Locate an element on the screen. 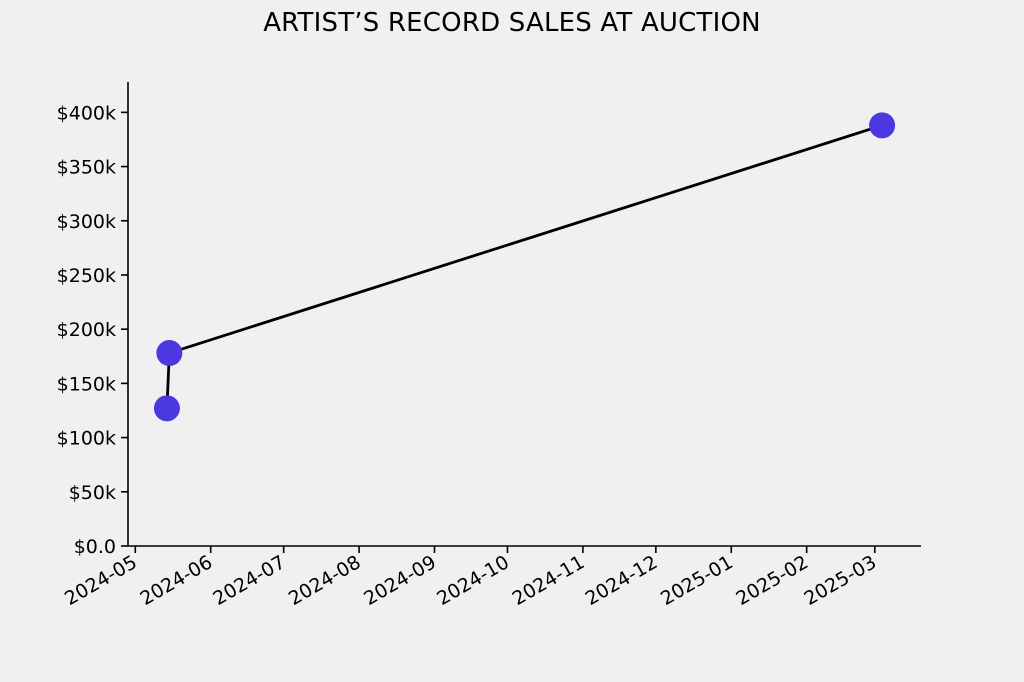 Image resolution: width=1024 pixels, height=682 pixels. x-tick-label: 2024-09 is located at coordinates (400, 580).